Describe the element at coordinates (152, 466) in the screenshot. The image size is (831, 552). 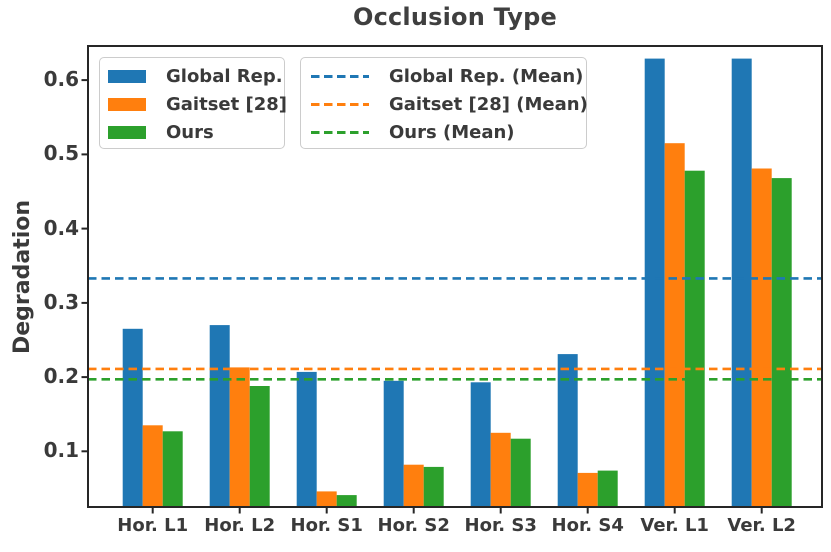
I see `bar-gaitset-28-hor-l1` at that location.